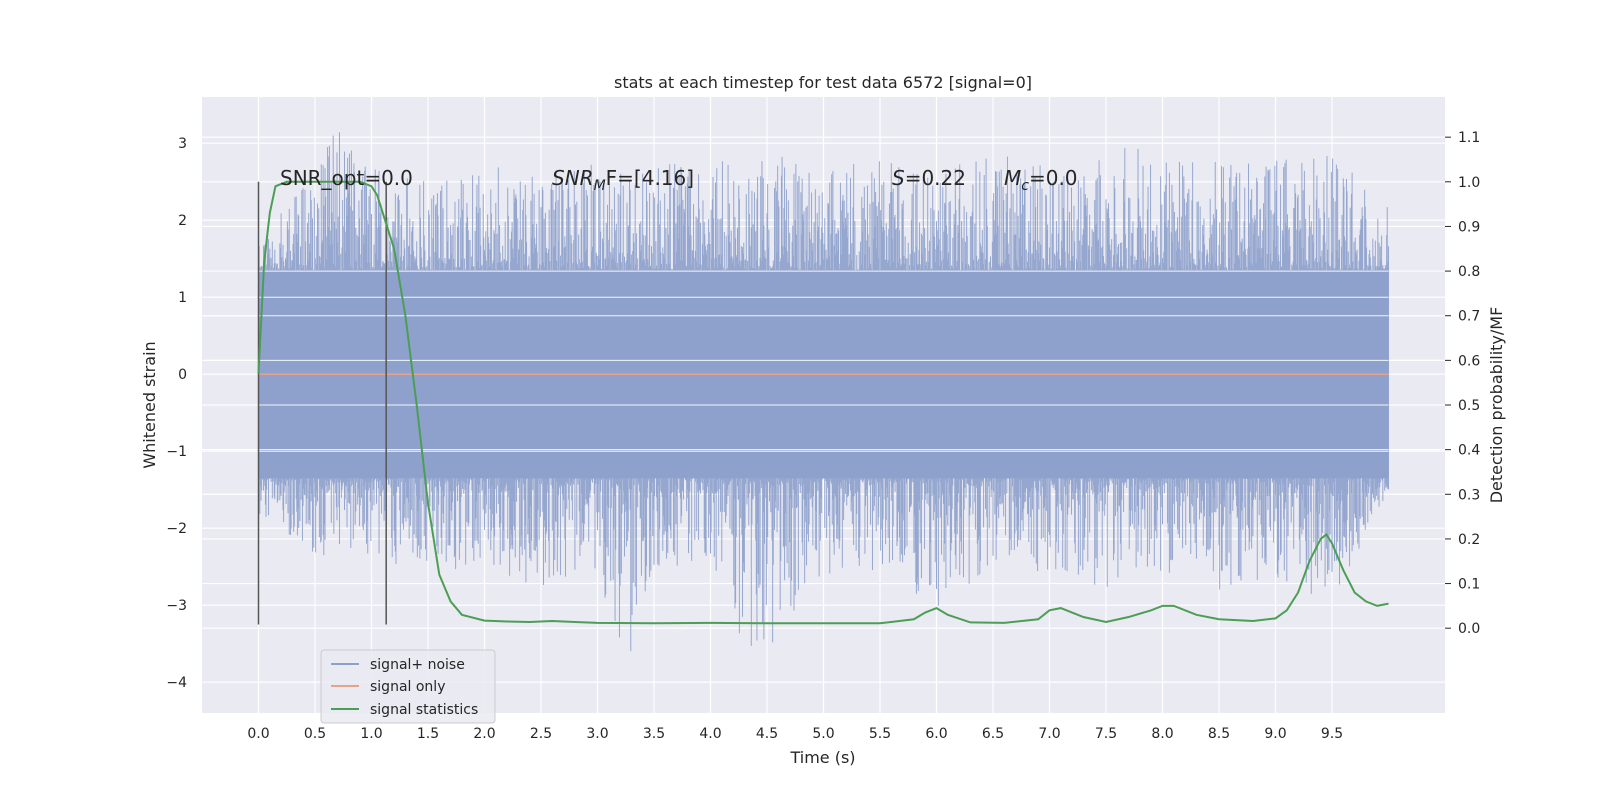 This screenshot has height=800, width=1600. I want to click on annotation-mc: Mc=0.0, so click(1041, 180).